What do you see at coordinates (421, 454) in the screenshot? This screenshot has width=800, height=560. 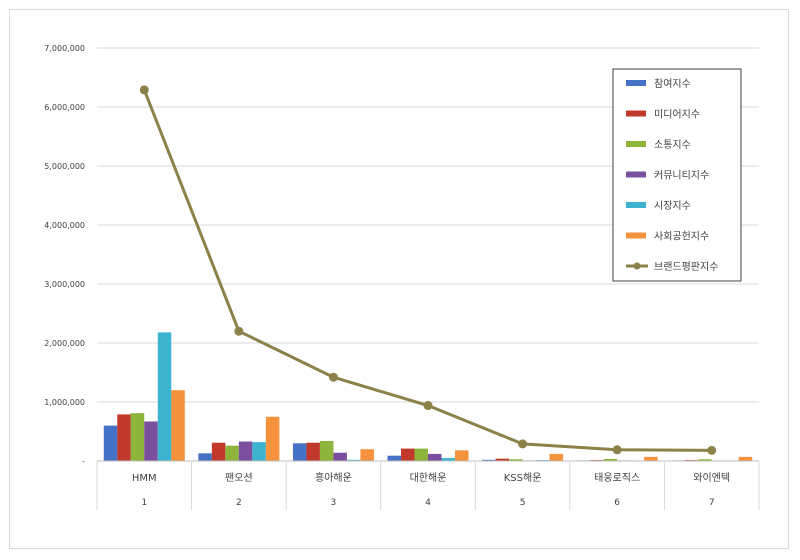 I see `bar-소통지수-대한해운` at bounding box center [421, 454].